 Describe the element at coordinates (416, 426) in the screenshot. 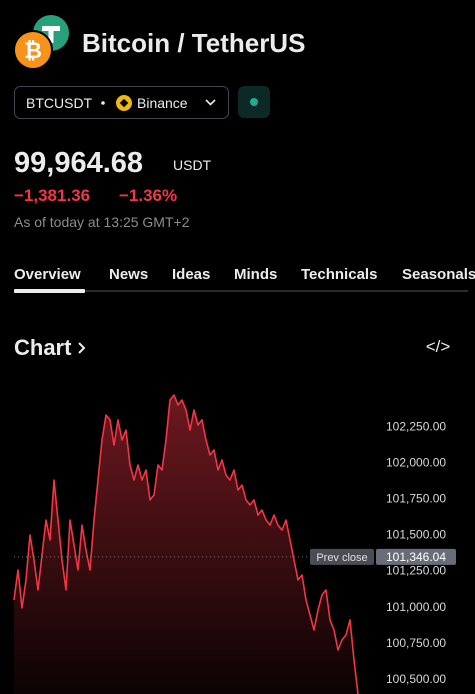

I see `y-tick-label: 102,250.00` at that location.